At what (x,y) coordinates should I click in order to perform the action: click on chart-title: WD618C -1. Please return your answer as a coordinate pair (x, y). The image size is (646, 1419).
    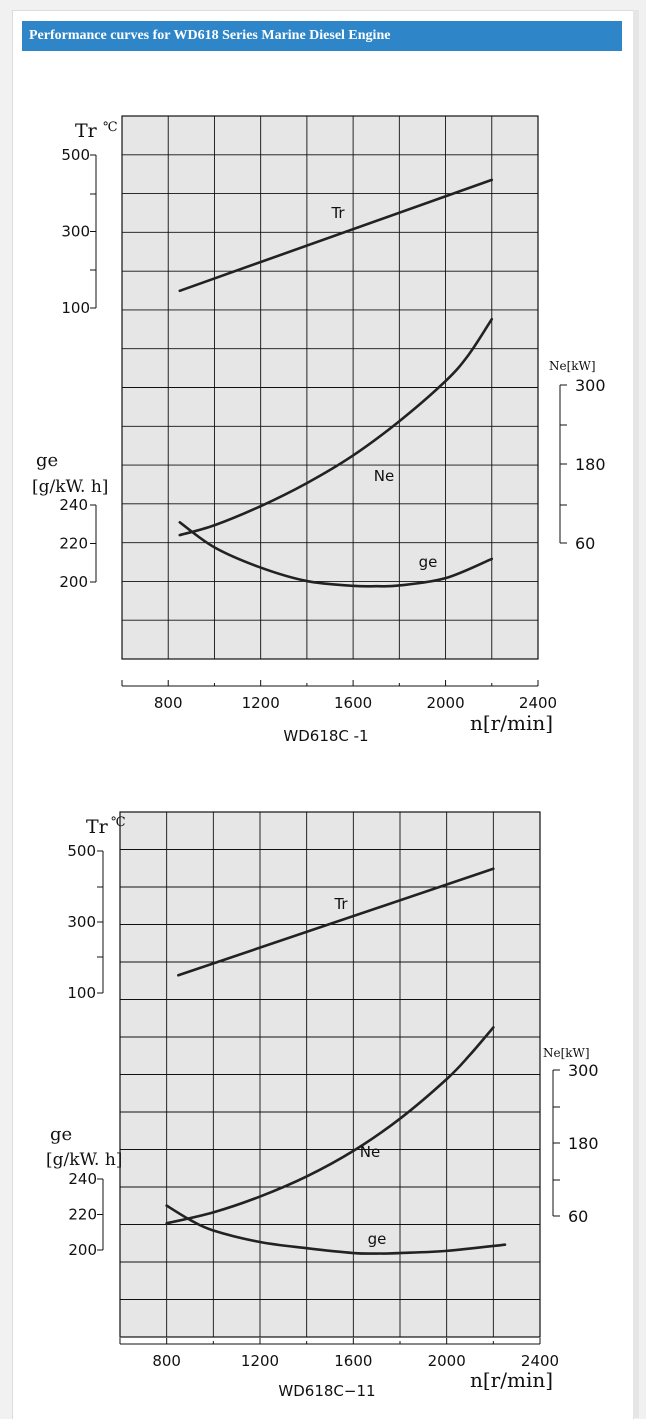
    Looking at the image, I should click on (325, 736).